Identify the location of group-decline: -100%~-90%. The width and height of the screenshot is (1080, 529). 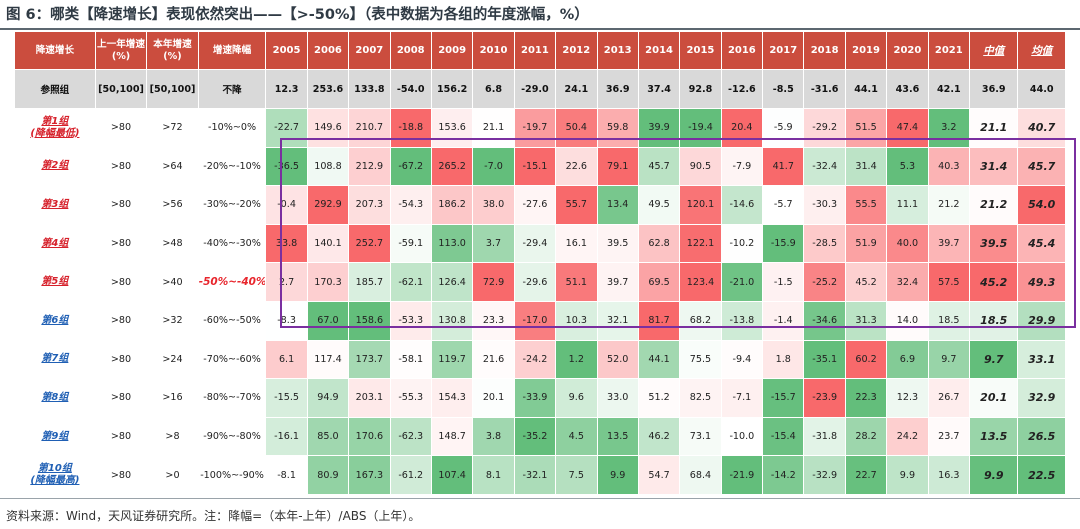
(232, 475).